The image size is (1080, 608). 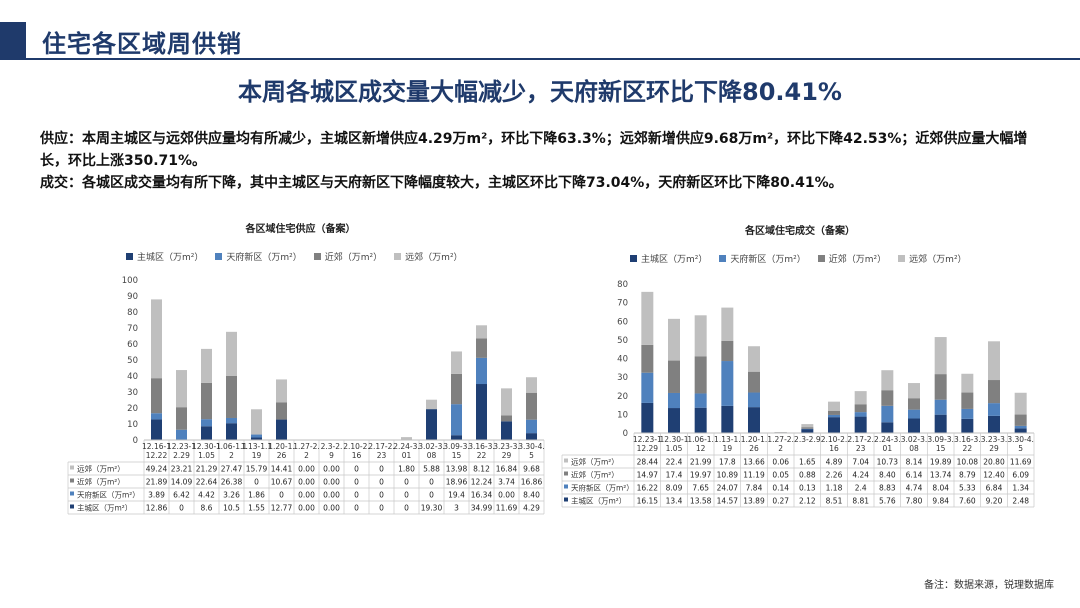 What do you see at coordinates (888, 448) in the screenshot?
I see `x-tick-label: 01` at bounding box center [888, 448].